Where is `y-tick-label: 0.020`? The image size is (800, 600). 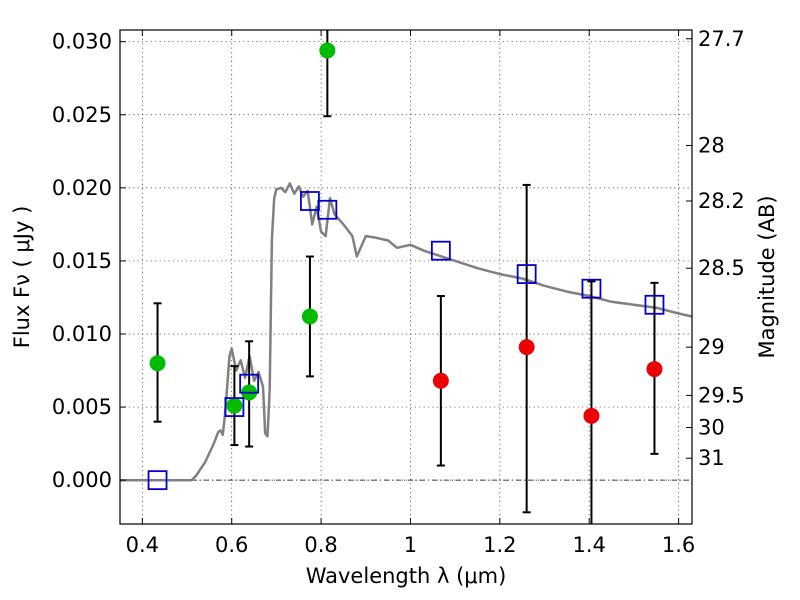 y-tick-label: 0.020 is located at coordinates (82, 188).